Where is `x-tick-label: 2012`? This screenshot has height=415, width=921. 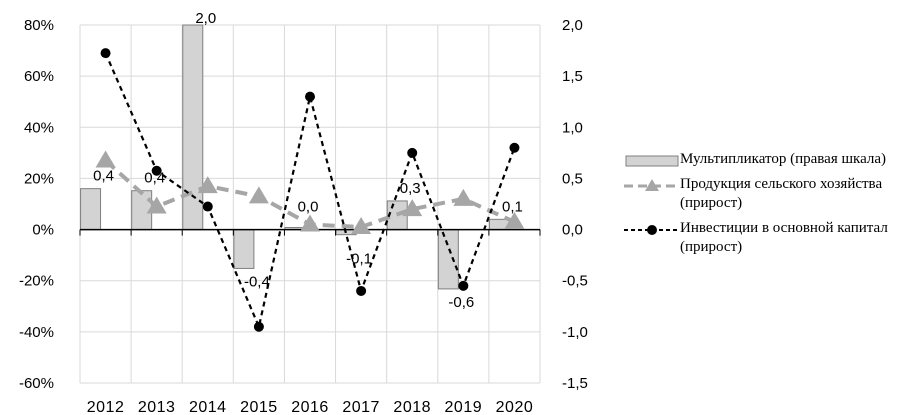 x-tick-label: 2012 is located at coordinates (106, 407).